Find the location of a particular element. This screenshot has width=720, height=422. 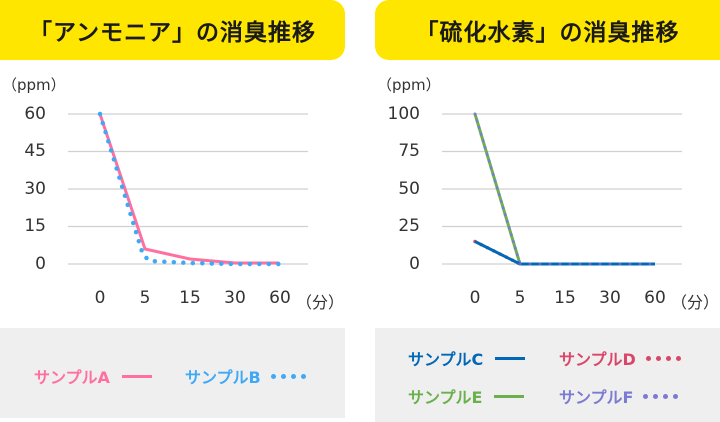

left-x-unit: （分） is located at coordinates (320, 302).